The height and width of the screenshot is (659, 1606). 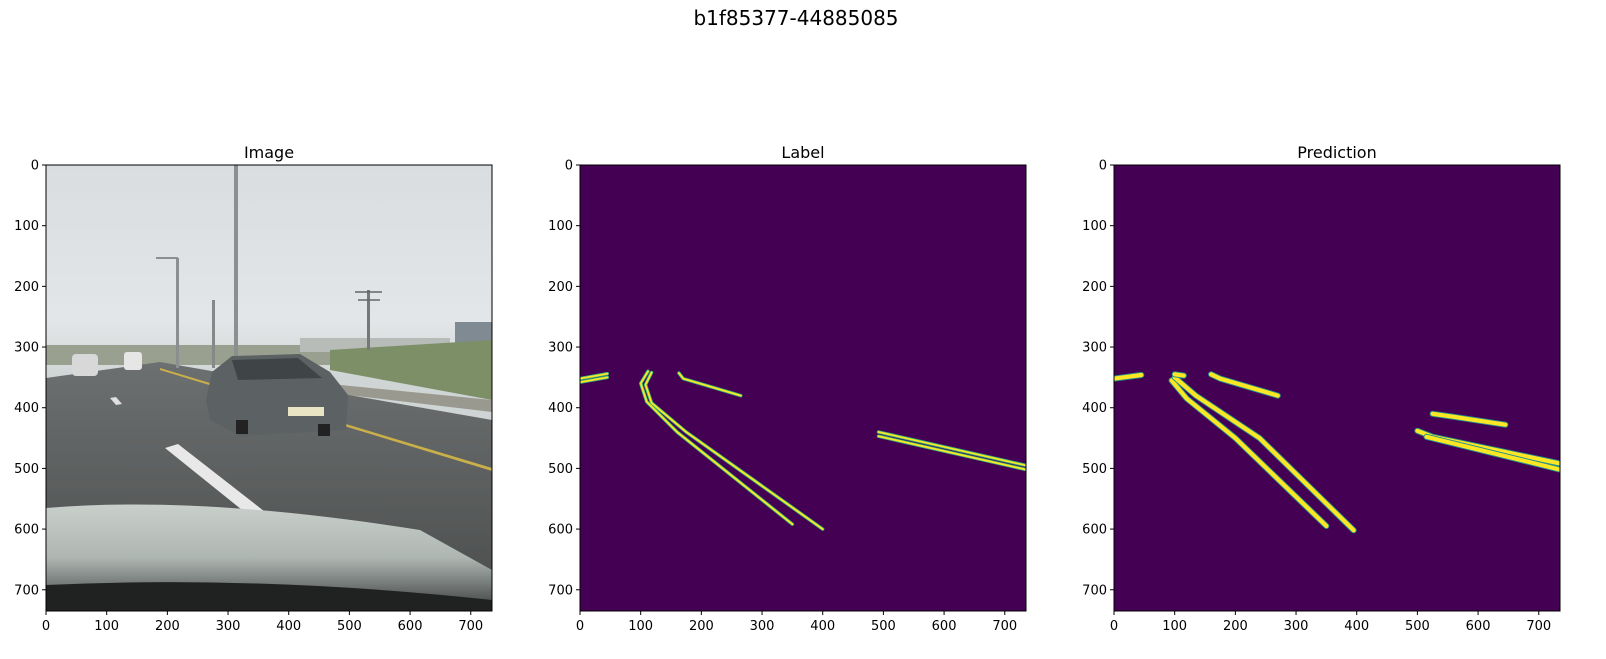 What do you see at coordinates (1004, 626) in the screenshot?
I see `label-xtick-label: 700` at bounding box center [1004, 626].